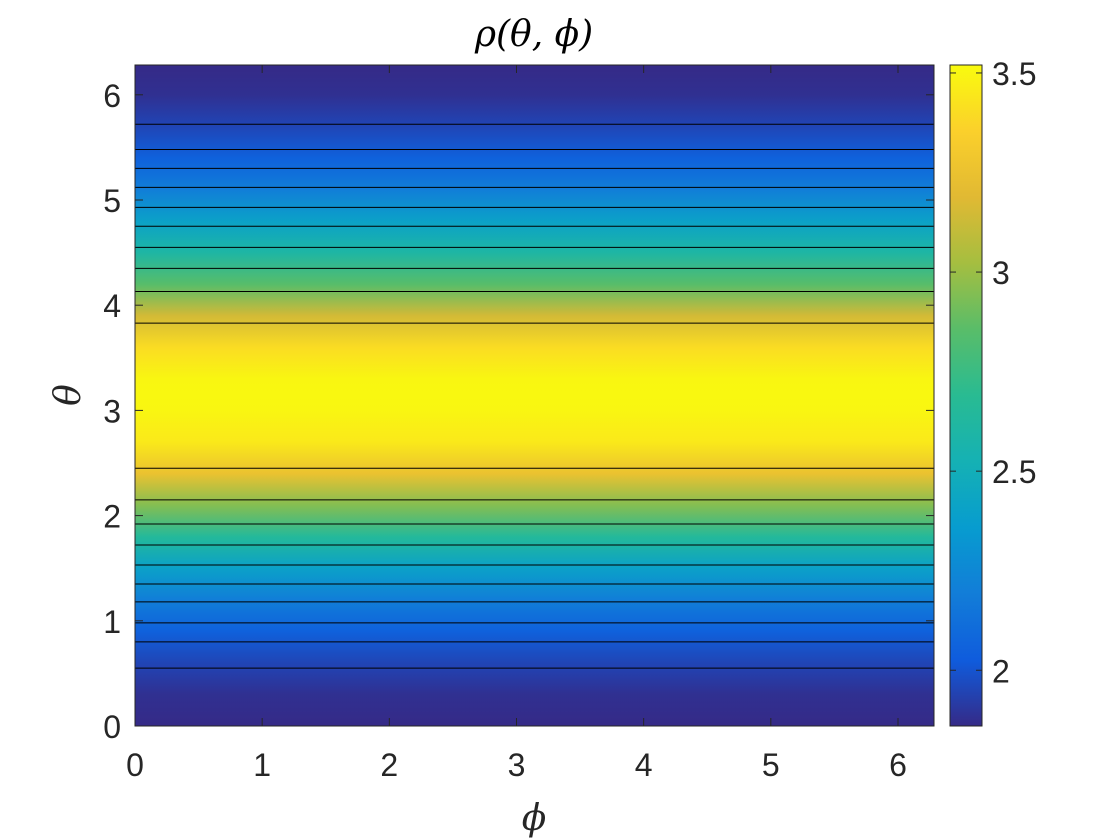 The image size is (1120, 840). What do you see at coordinates (966, 395) in the screenshot?
I see `colorbar` at bounding box center [966, 395].